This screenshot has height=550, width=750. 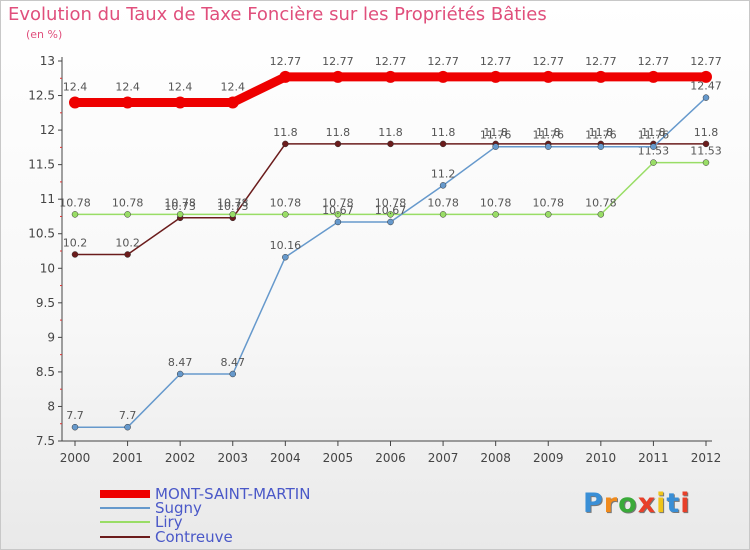 What do you see at coordinates (45, 372) in the screenshot?
I see `y-tick-label: 8.5` at bounding box center [45, 372].